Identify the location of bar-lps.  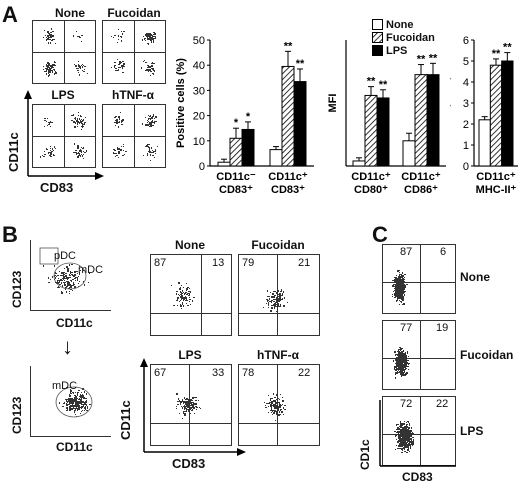
(507, 113).